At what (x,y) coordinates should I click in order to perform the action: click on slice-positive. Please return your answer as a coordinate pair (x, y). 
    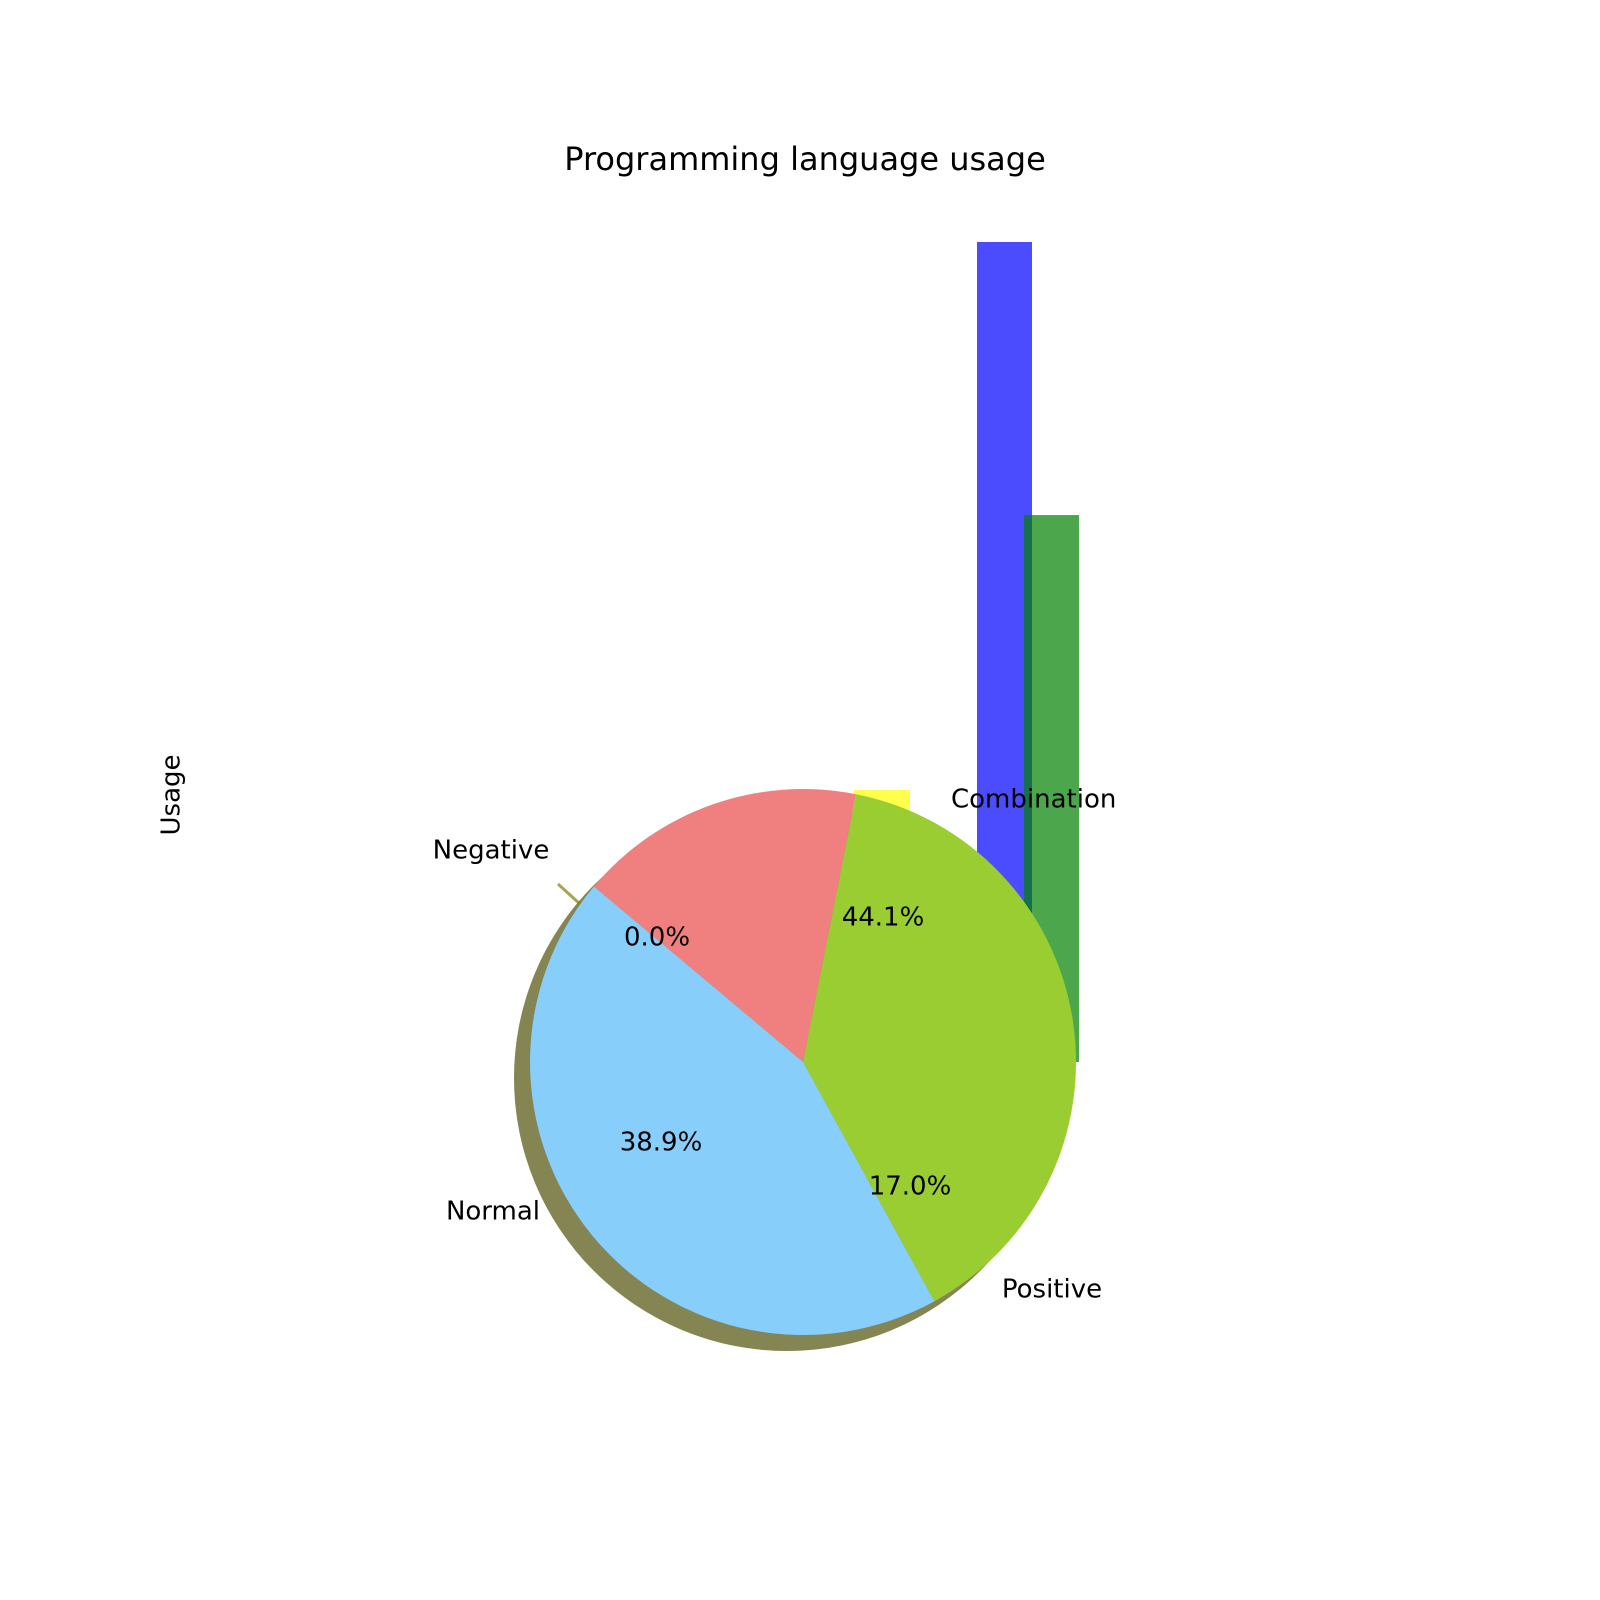
    Looking at the image, I should click on (725, 925).